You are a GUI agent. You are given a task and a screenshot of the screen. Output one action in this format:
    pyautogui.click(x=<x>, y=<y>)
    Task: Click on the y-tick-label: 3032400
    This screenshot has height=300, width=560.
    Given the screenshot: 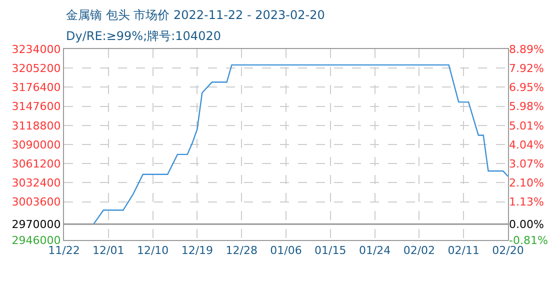 What is the action you would take?
    pyautogui.click(x=36, y=183)
    